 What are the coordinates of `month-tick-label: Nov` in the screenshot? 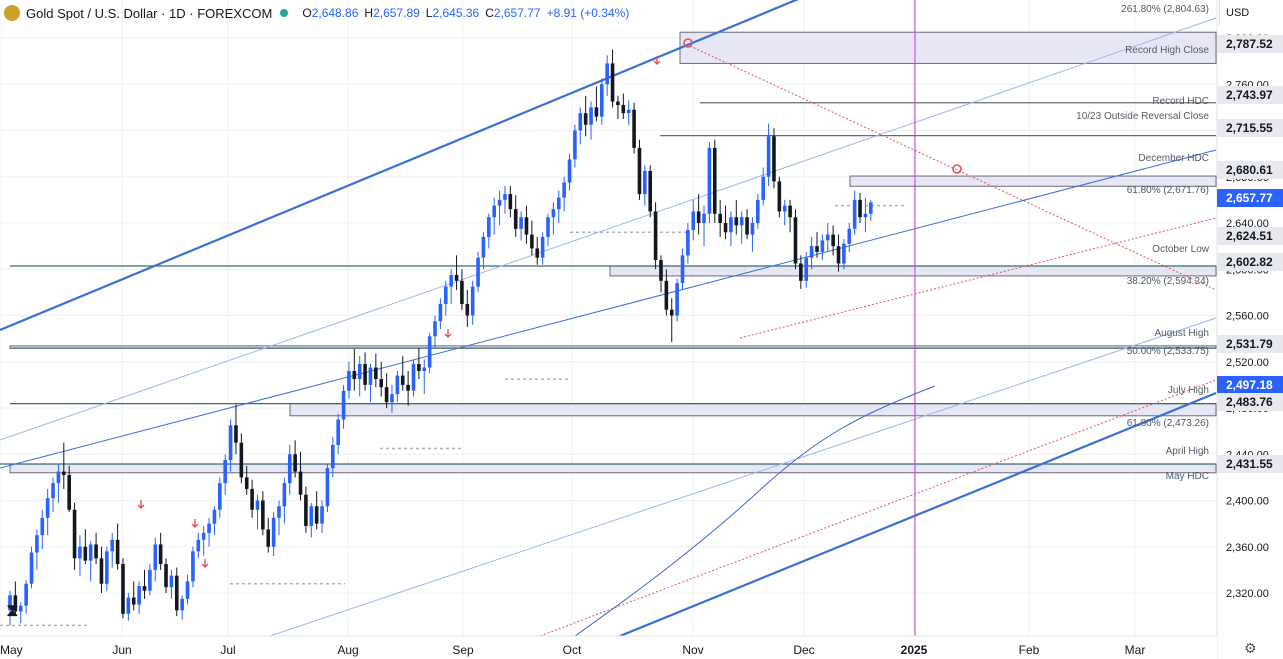 It's located at (692, 650).